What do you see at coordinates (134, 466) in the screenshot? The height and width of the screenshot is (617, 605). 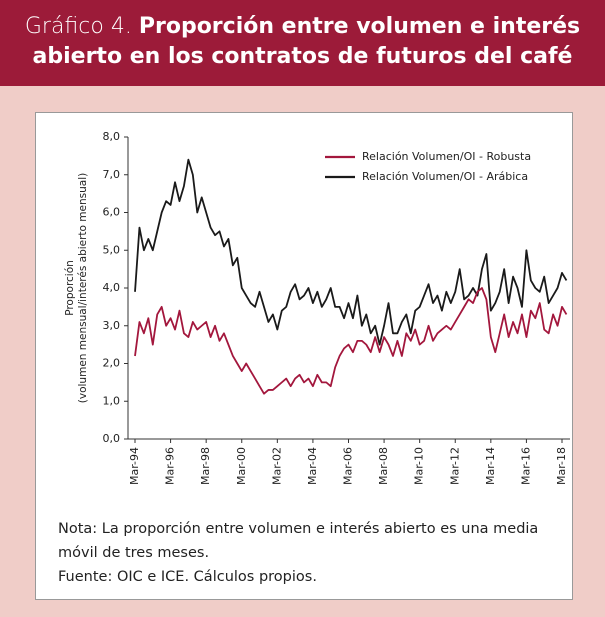 I see `x-tick-label: Mar-94` at bounding box center [134, 466].